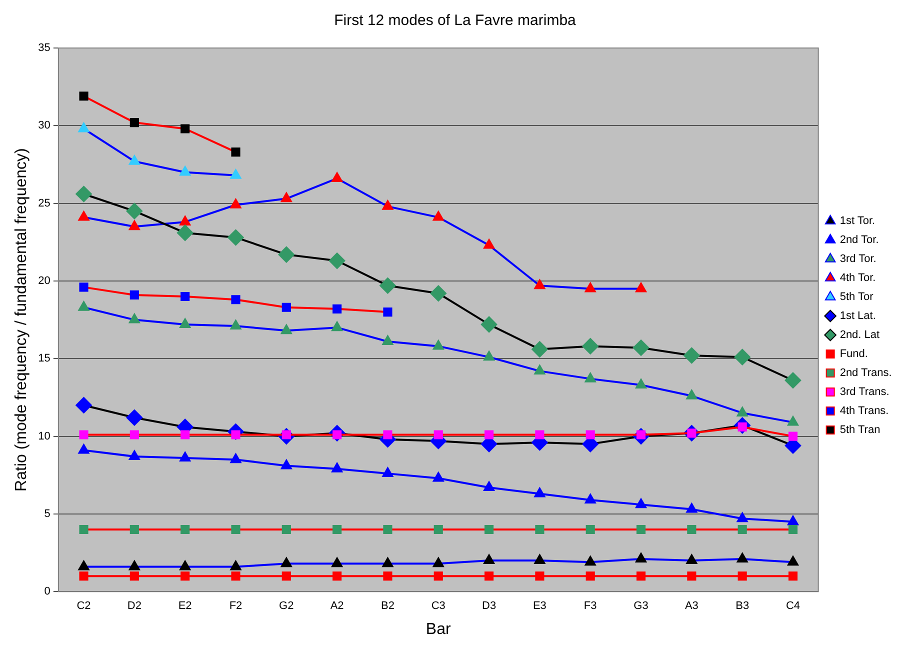  I want to click on x-tick-label: F3, so click(590, 606).